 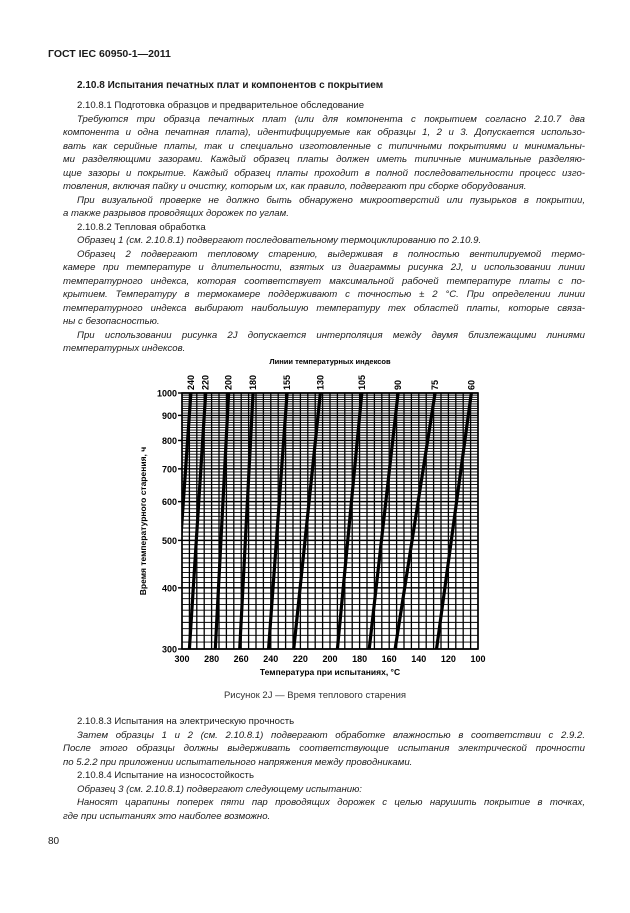 What do you see at coordinates (191, 382) in the screenshot?
I see `index-label: 240` at bounding box center [191, 382].